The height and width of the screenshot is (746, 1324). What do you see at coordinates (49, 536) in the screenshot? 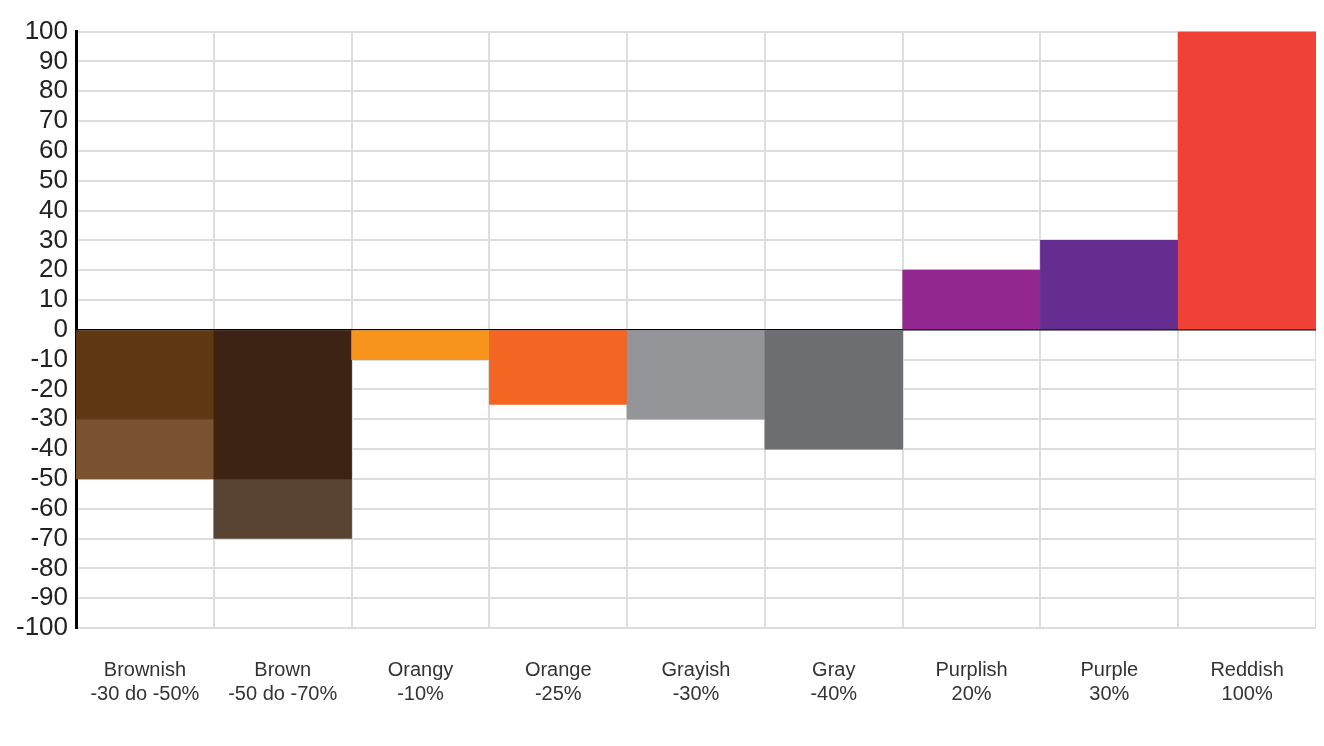
I see `y-tick-label: -70` at bounding box center [49, 536].